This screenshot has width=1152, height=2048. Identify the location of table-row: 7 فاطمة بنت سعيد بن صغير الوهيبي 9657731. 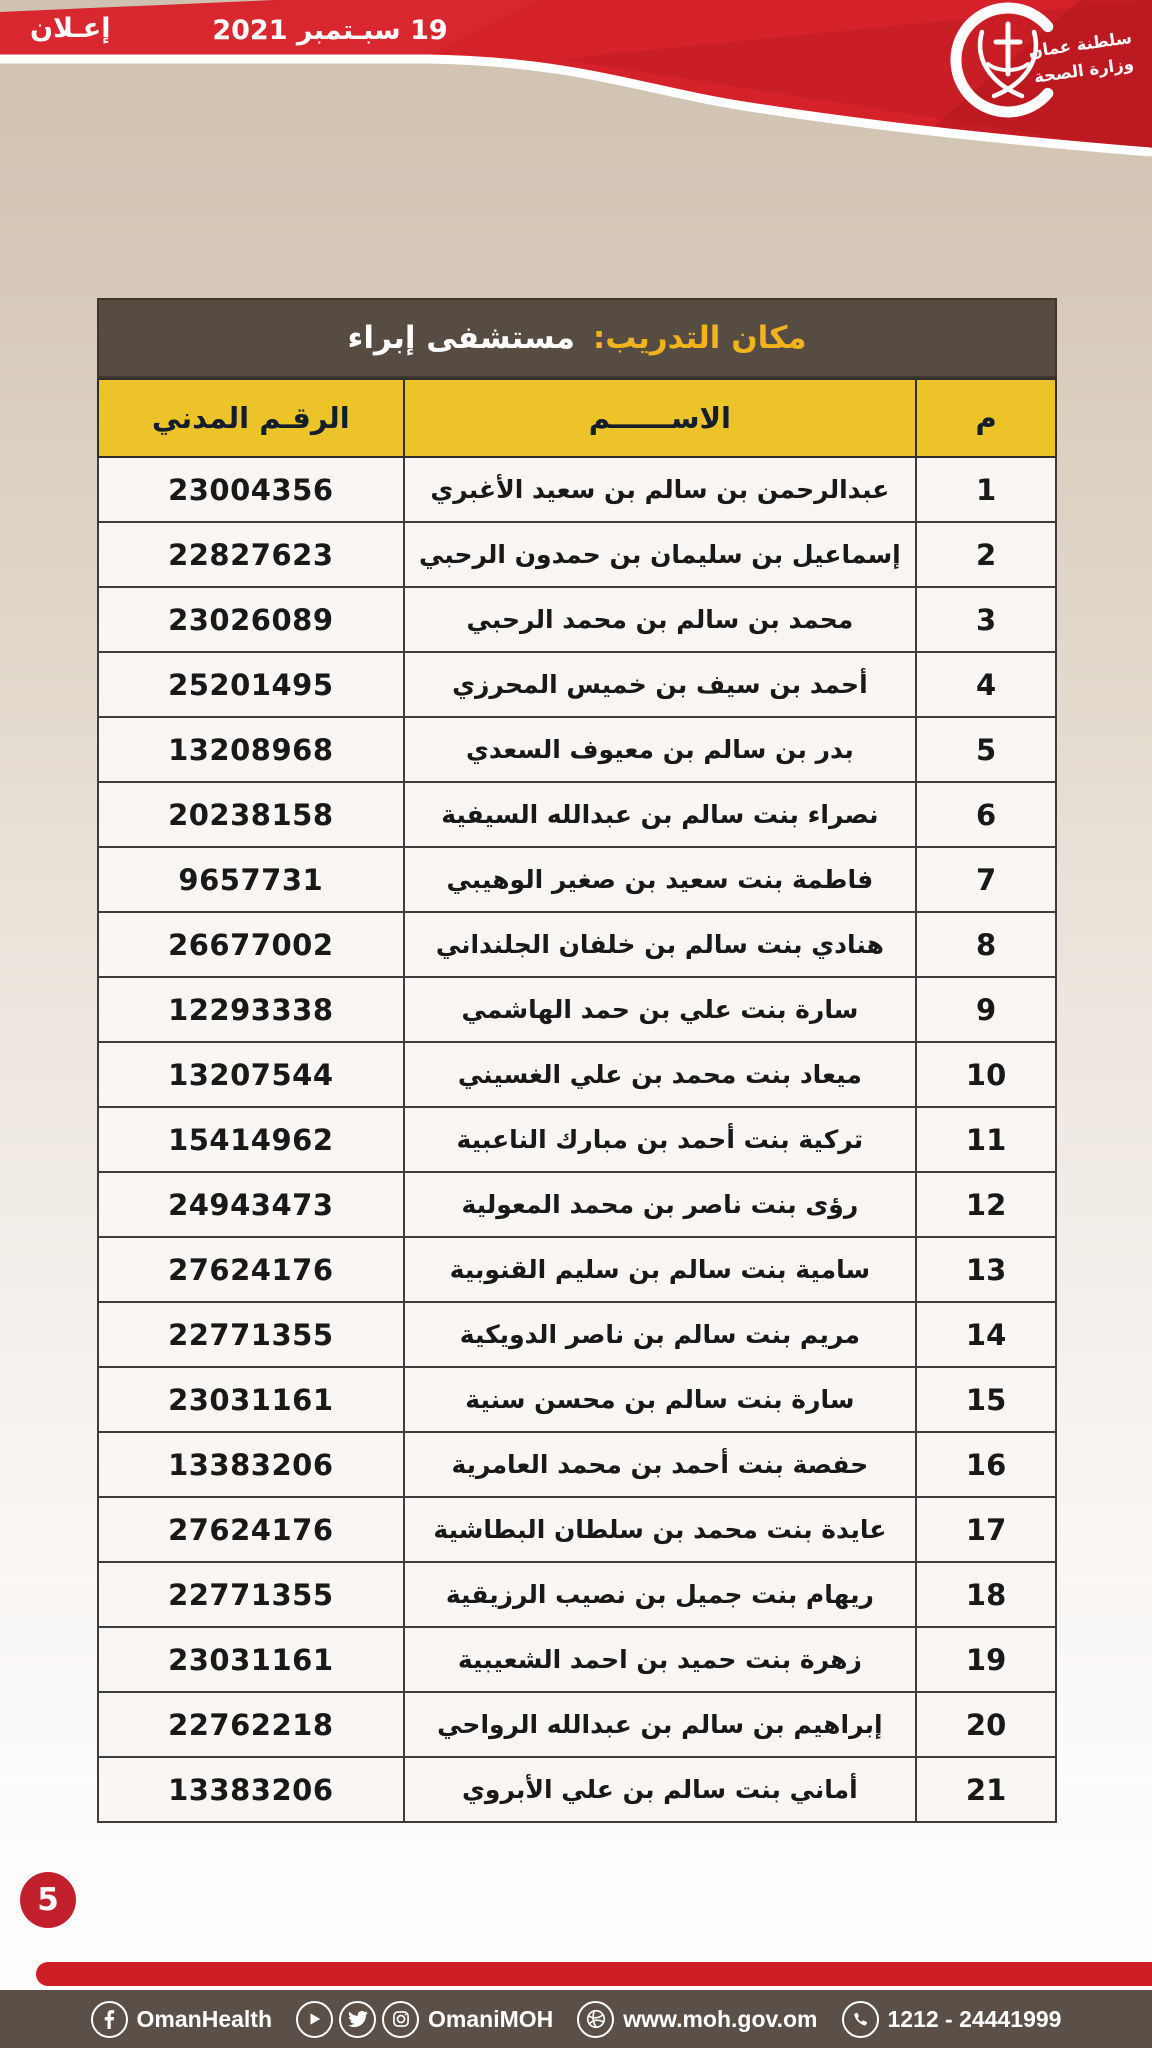
(577, 879).